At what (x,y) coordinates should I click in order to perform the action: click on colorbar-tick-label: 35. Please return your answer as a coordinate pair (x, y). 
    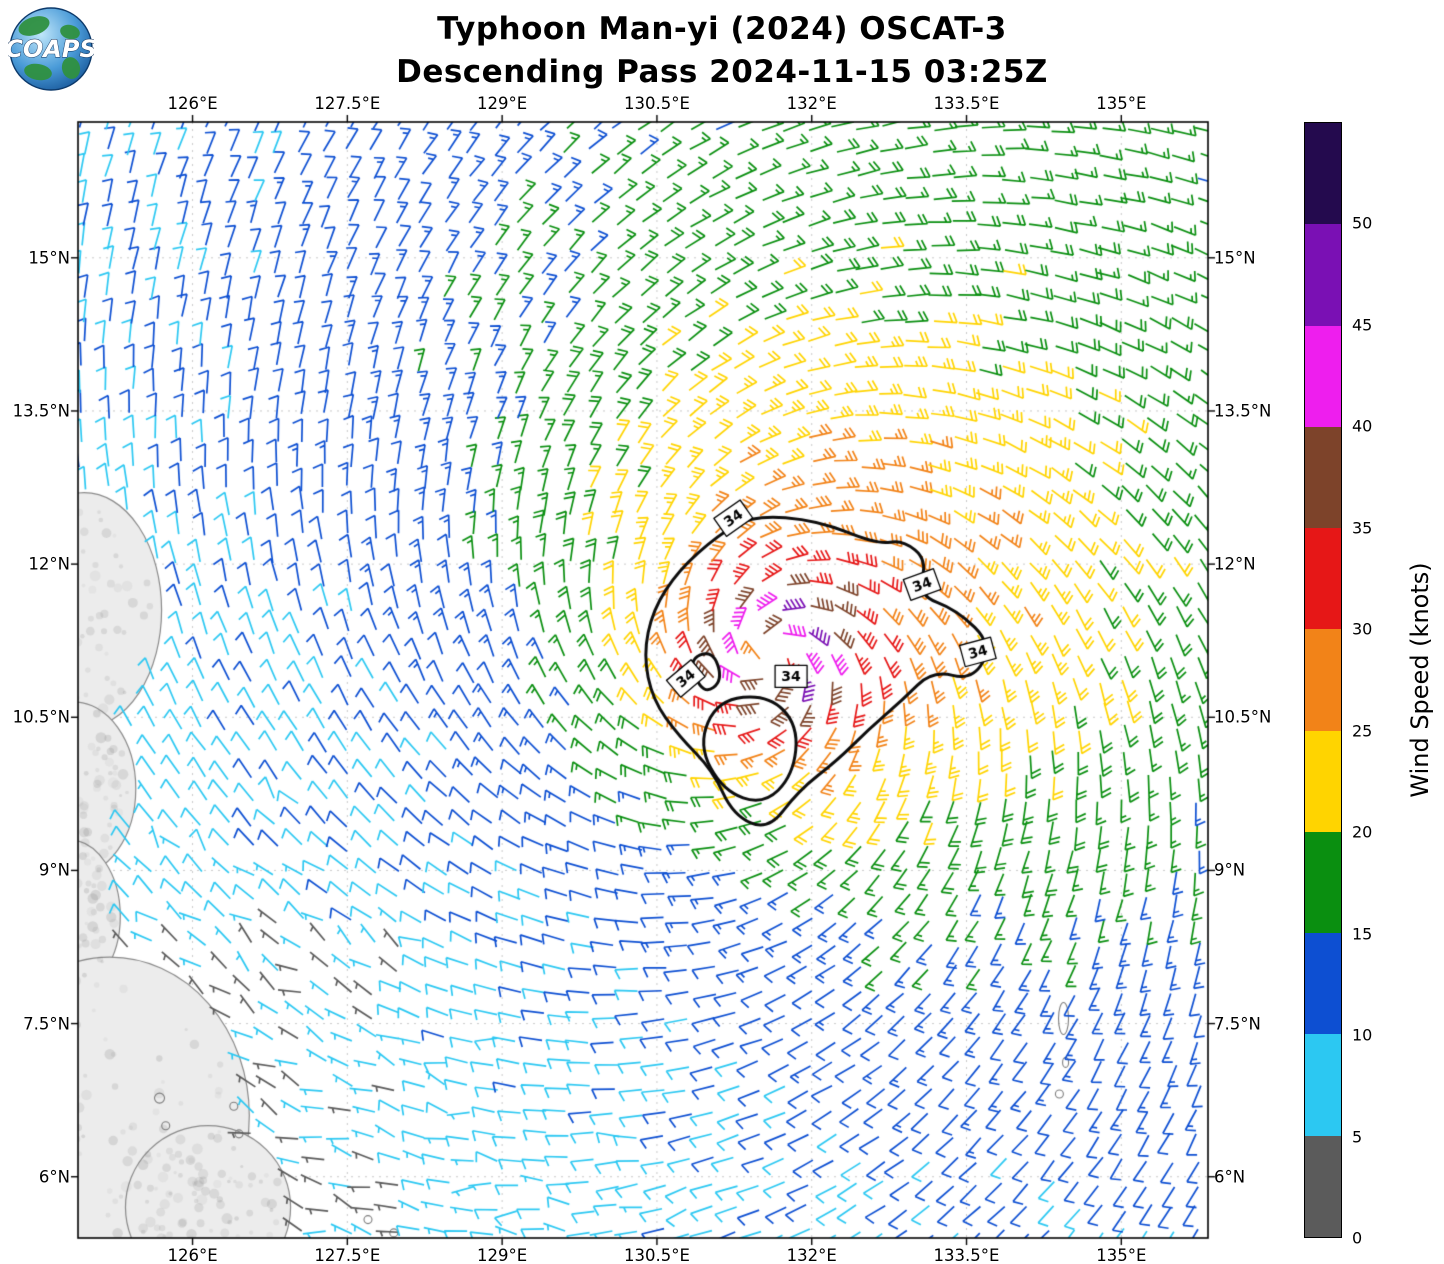
    Looking at the image, I should click on (1362, 528).